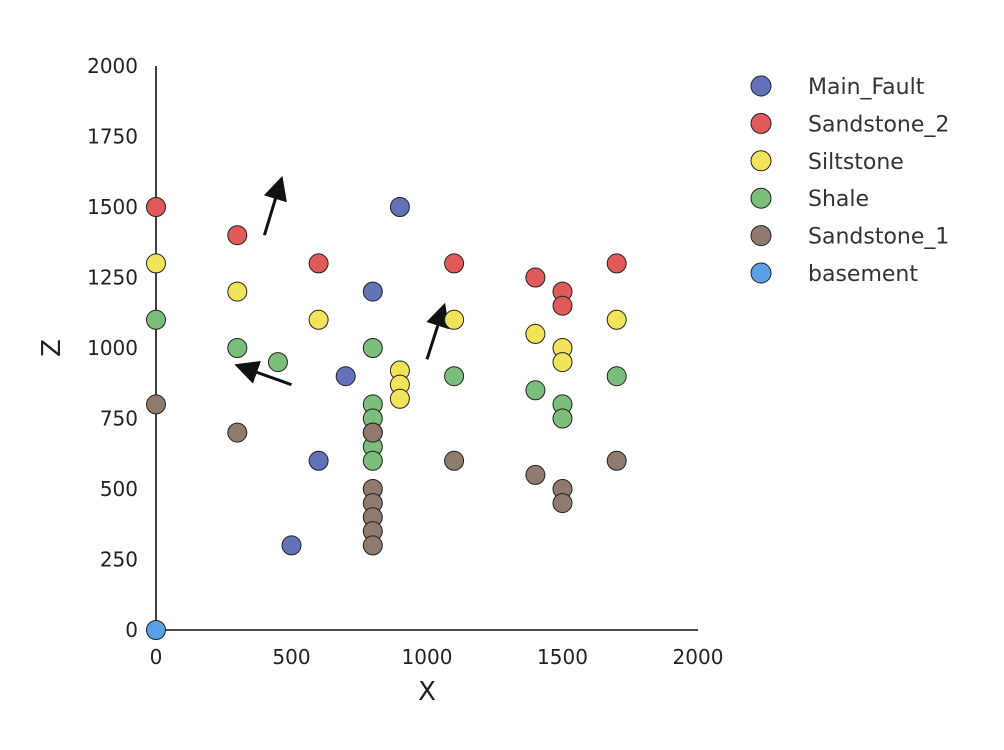 This screenshot has height=750, width=1004. What do you see at coordinates (52, 348) in the screenshot?
I see `y-axis-title: Z` at bounding box center [52, 348].